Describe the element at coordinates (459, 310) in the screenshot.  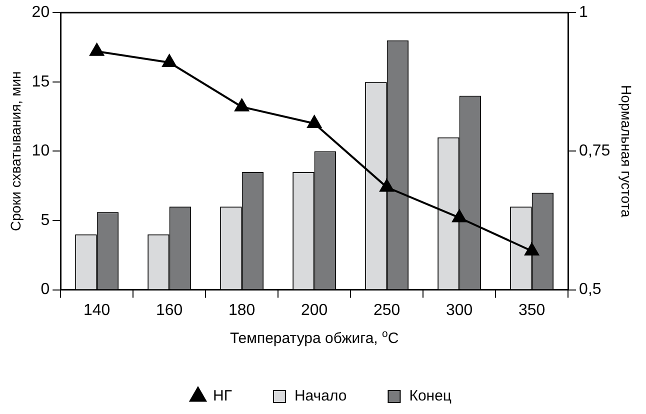
I see `x-tick-label: 300` at that location.